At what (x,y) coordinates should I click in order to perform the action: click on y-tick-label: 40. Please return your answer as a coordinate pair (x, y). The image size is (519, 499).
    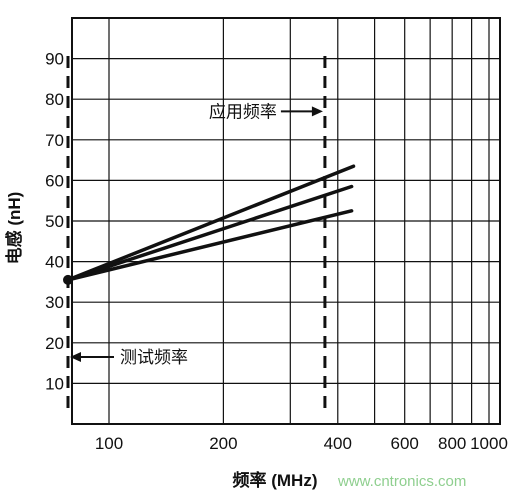
    Looking at the image, I should click on (54, 262).